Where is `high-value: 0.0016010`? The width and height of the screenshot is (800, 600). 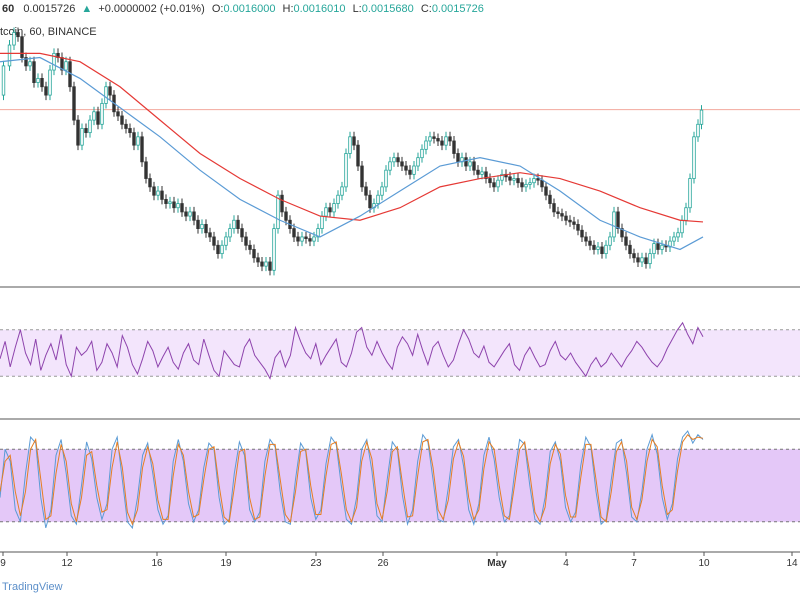
high-value: 0.0016010 is located at coordinates (319, 9).